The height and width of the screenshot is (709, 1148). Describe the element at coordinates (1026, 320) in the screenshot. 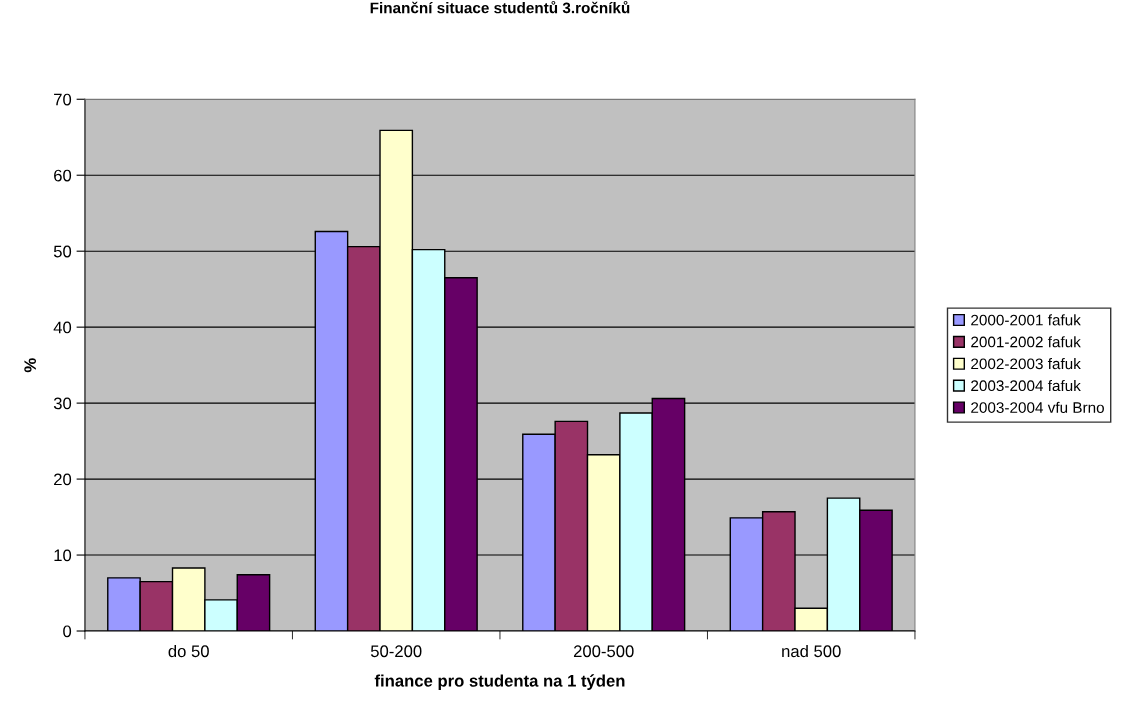

I see `legend-label: 2000-2001 fafuk` at that location.